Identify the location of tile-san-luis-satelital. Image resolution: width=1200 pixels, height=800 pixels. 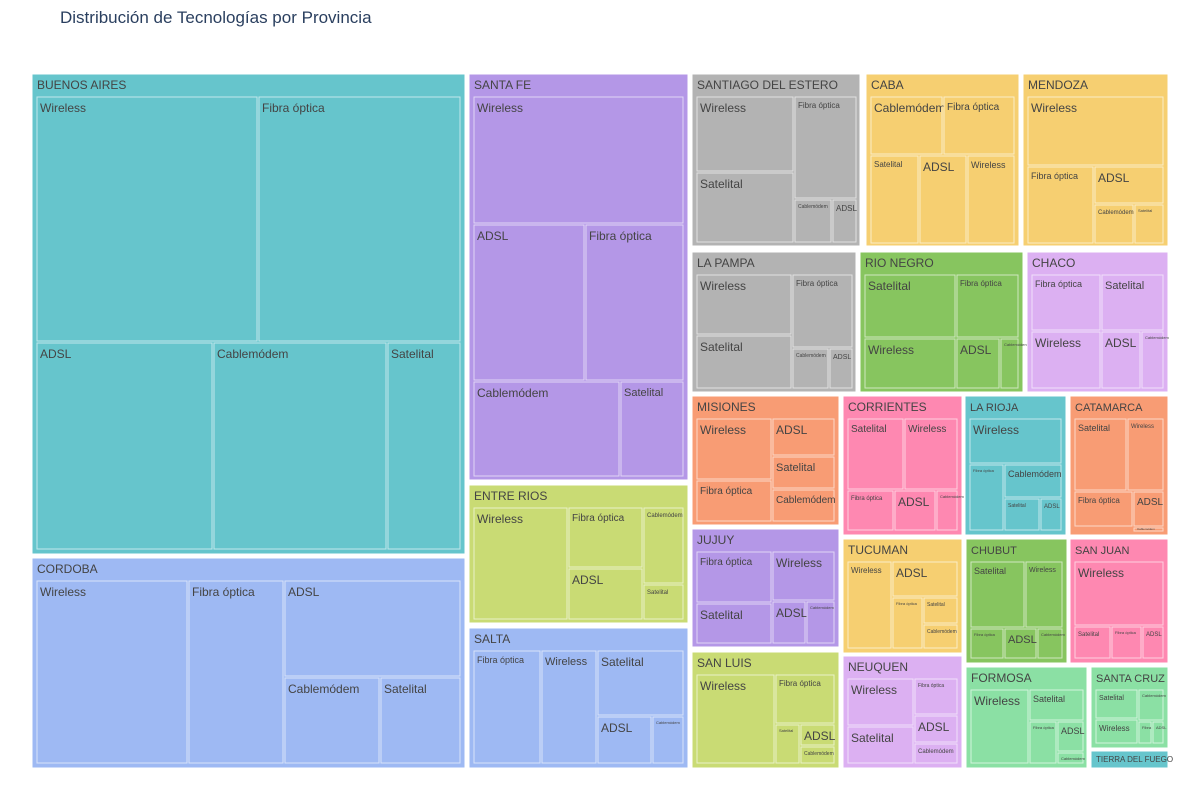
(787, 744).